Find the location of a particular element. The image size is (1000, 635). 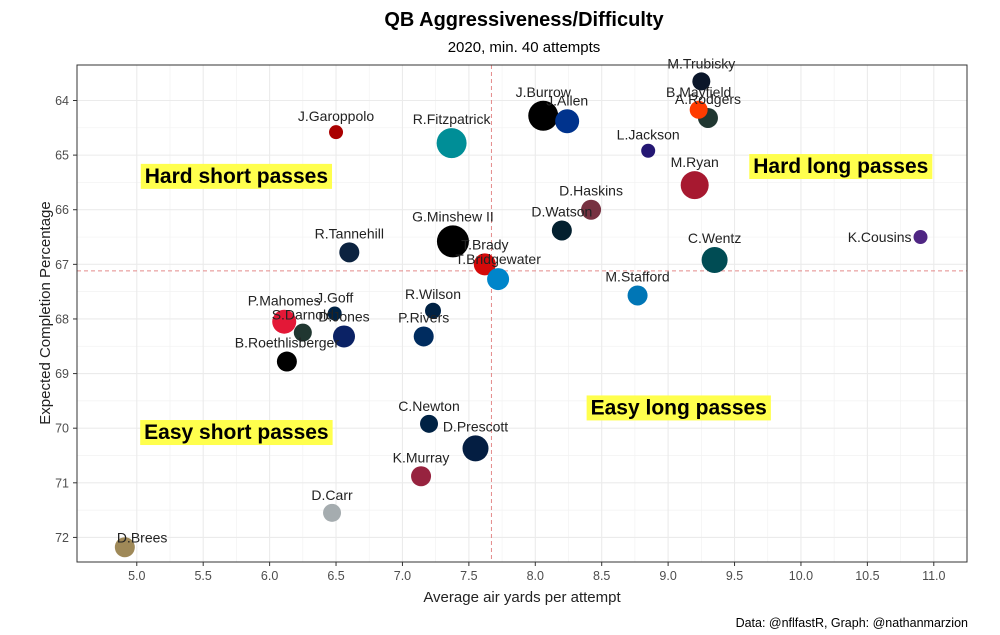

point-label: B.Mayfield is located at coordinates (698, 92).